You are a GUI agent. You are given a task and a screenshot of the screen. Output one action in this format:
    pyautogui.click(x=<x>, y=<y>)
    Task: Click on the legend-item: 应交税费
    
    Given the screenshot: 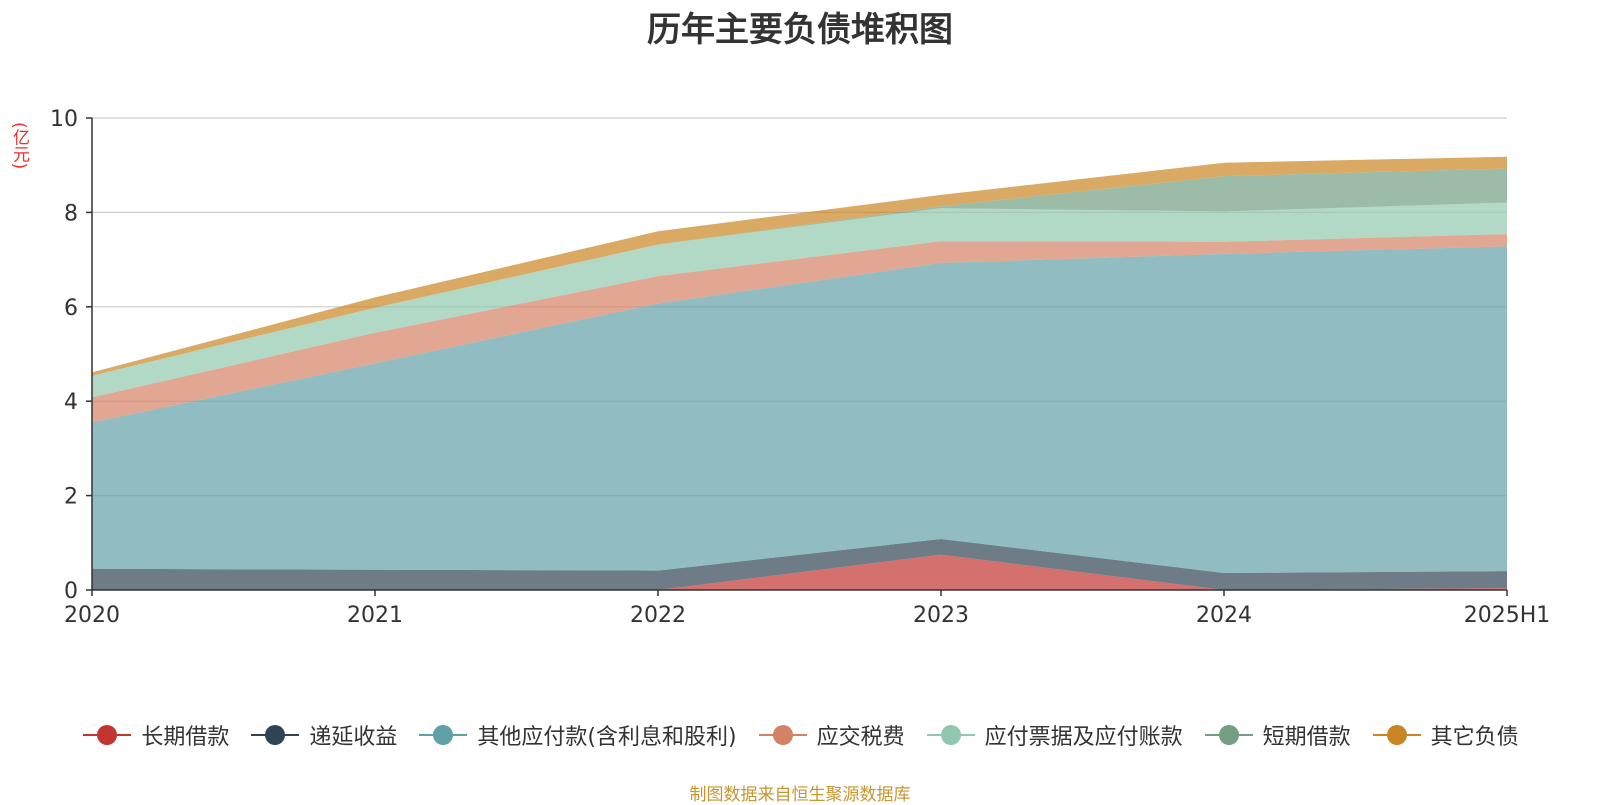 What is the action you would take?
    pyautogui.click(x=831, y=735)
    